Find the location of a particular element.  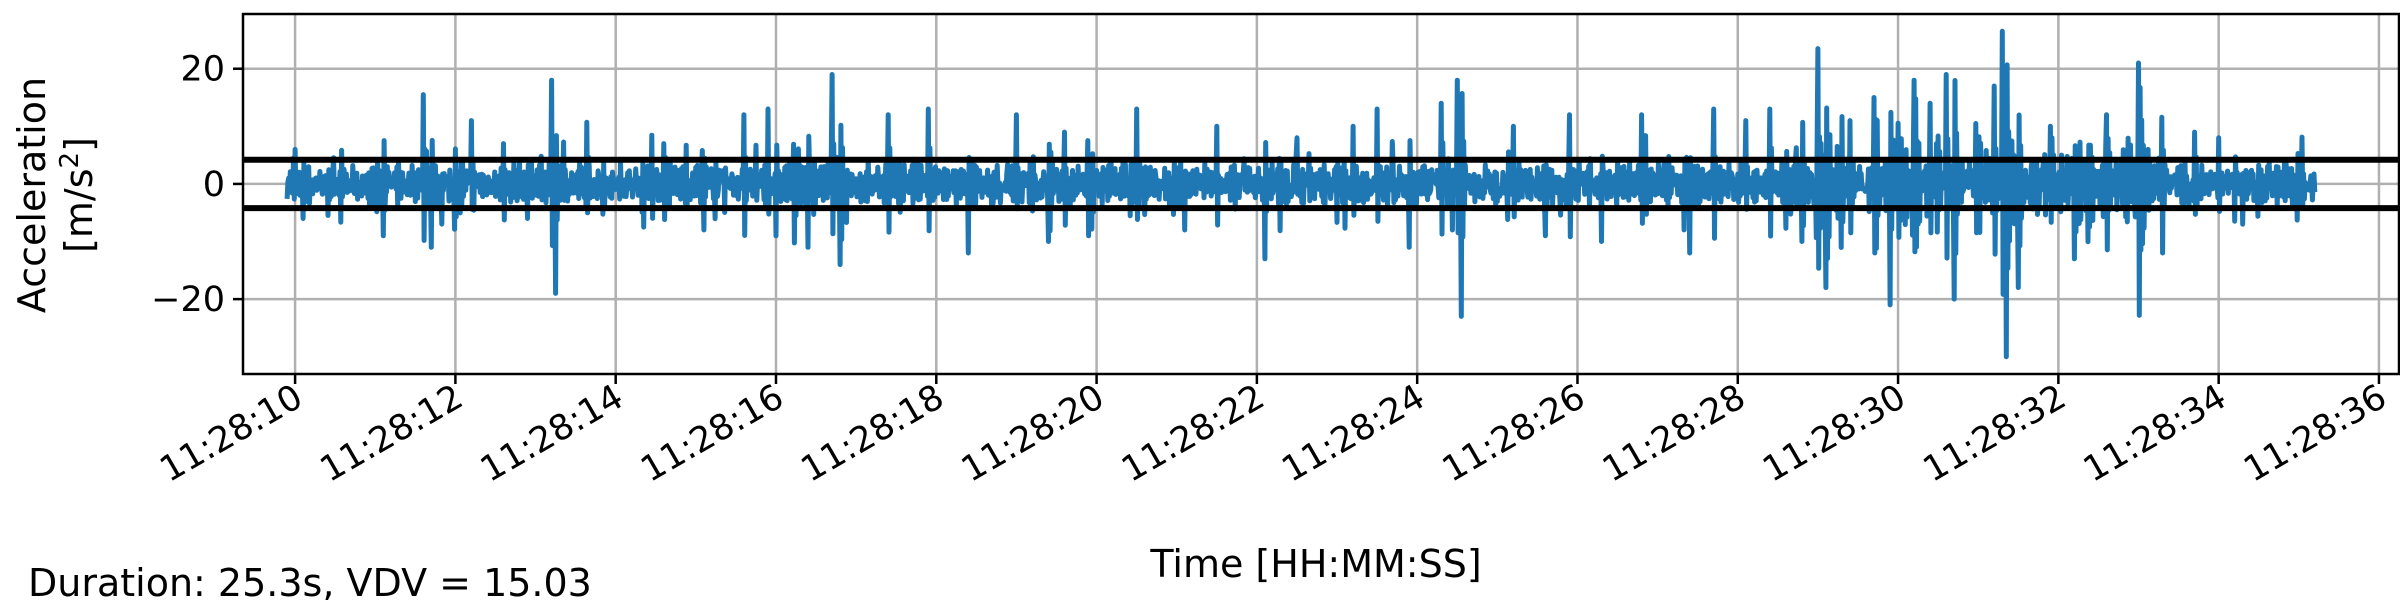

y-axis-label: Acceleration is located at coordinates (32, 195).